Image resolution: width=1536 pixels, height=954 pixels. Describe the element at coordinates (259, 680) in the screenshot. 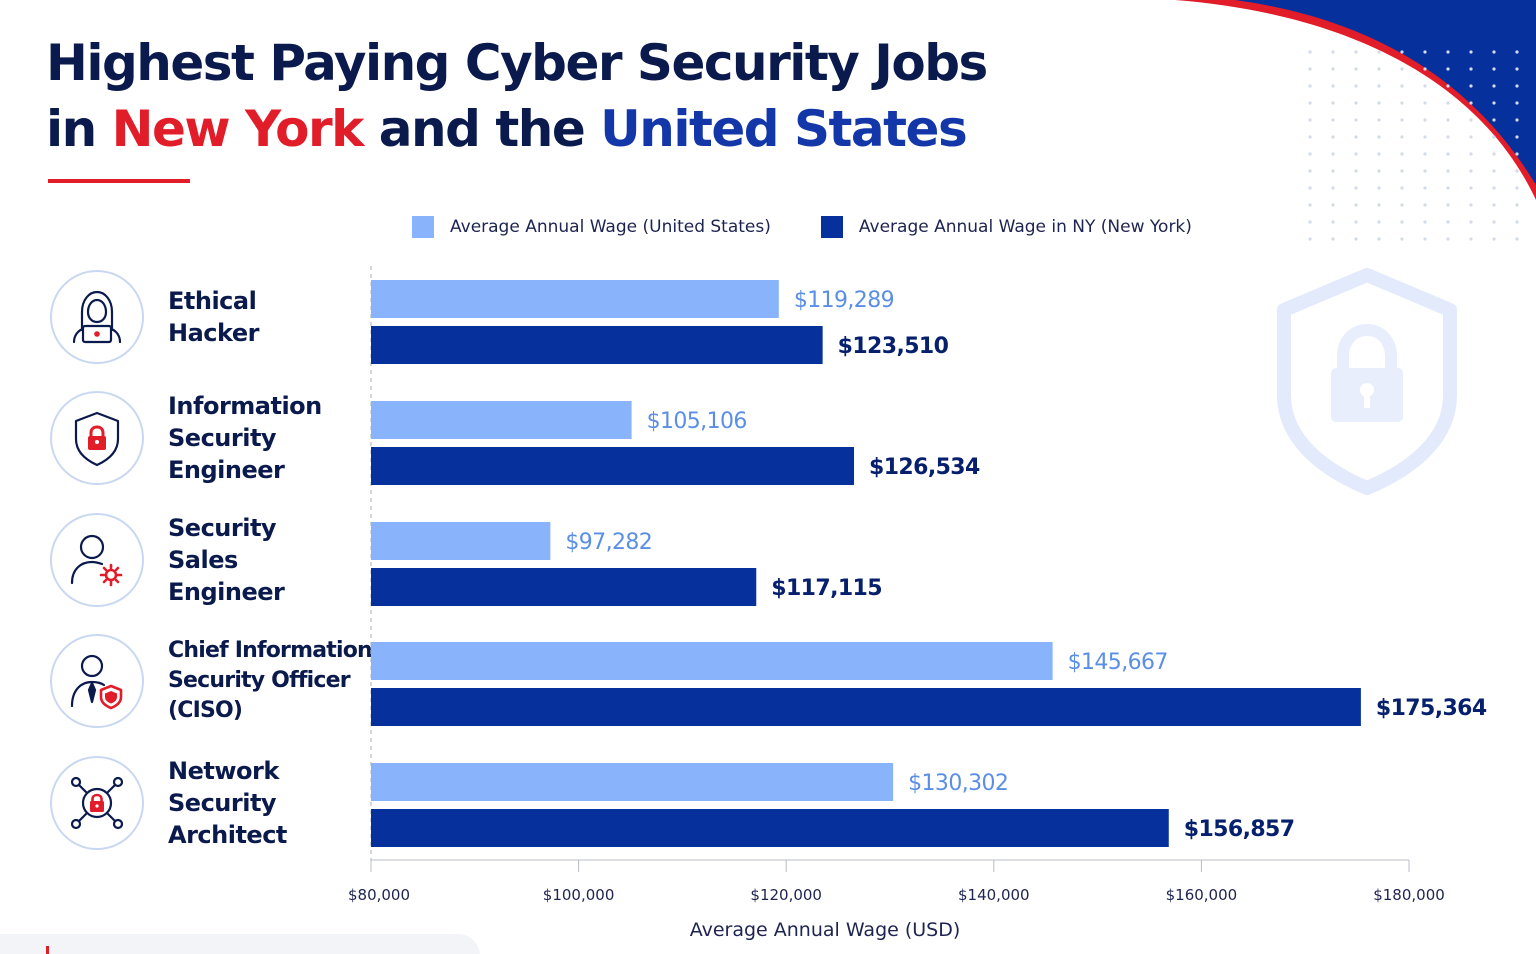

I see `job-label-line: Security Officer` at that location.